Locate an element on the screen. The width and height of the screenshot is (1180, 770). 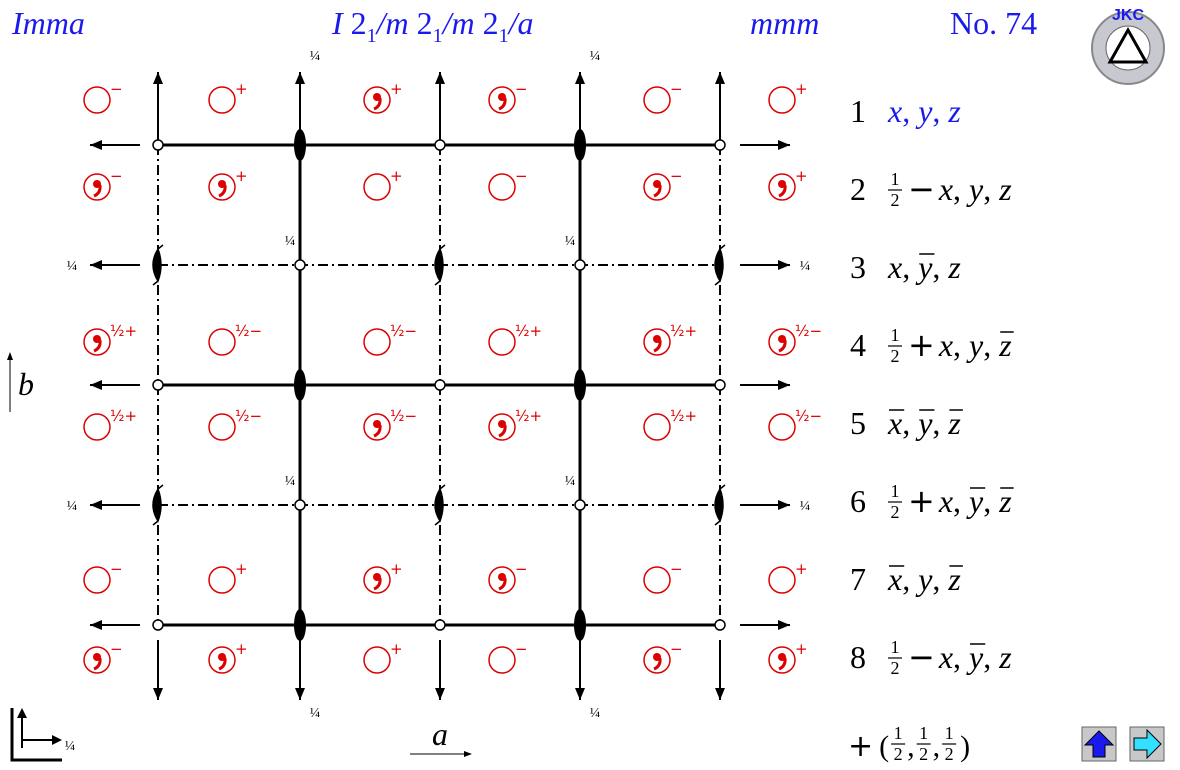
axis-a-label: a is located at coordinates (440, 734).